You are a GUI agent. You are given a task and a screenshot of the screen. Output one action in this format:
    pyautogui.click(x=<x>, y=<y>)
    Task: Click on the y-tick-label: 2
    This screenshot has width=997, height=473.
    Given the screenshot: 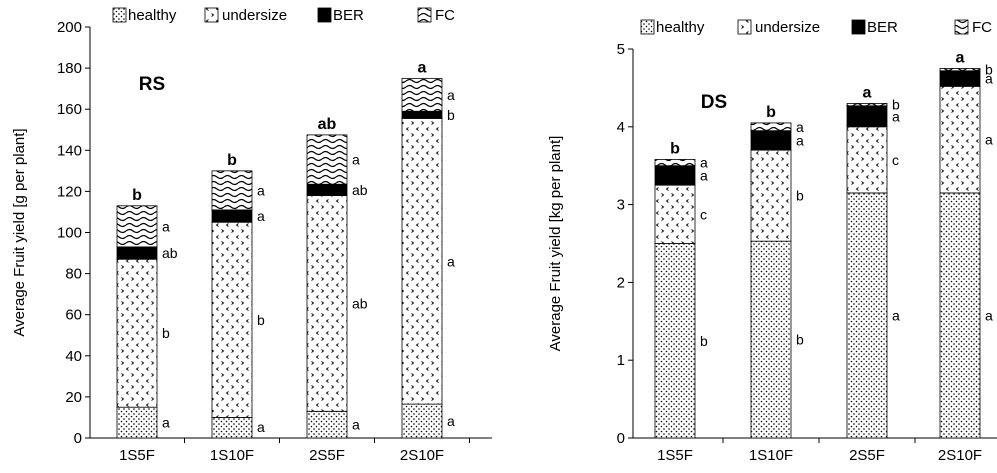 What is the action you would take?
    pyautogui.click(x=621, y=282)
    